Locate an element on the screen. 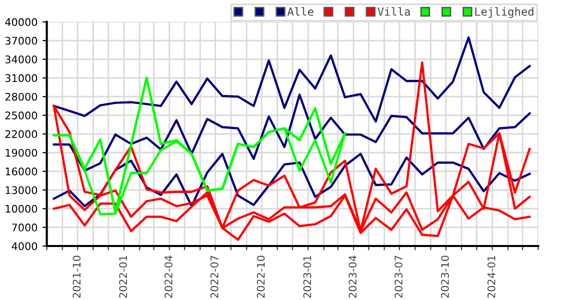 Image resolution: width=585 pixels, height=300 pixels. x-tick-label: 2023-07 is located at coordinates (398, 277).